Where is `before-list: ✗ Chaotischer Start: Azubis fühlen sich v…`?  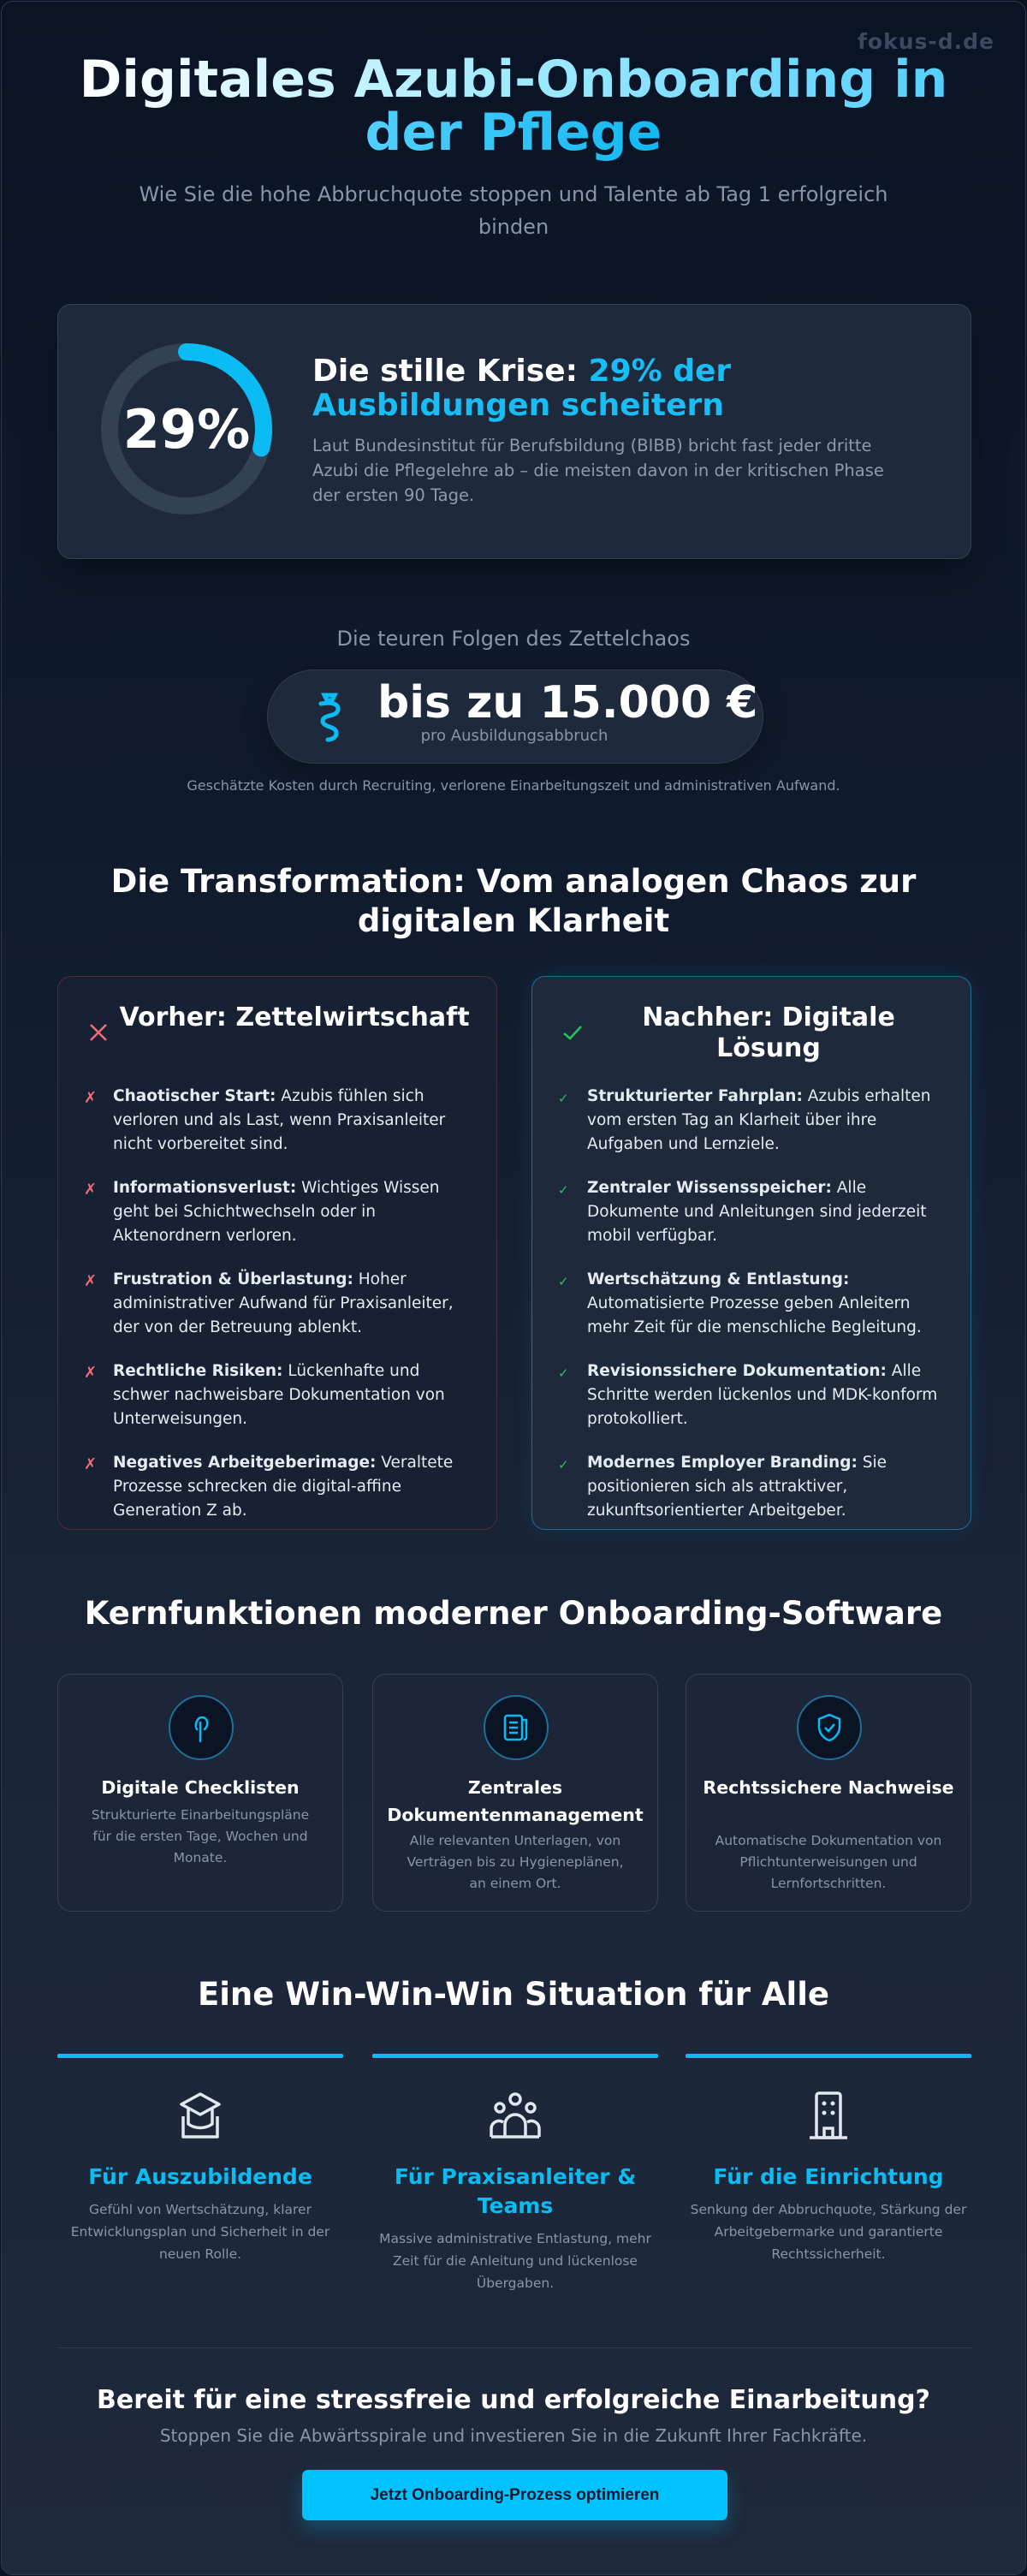 before-list: ✗ Chaotischer Start: Azubis fühlen sich v… is located at coordinates (275, 1314).